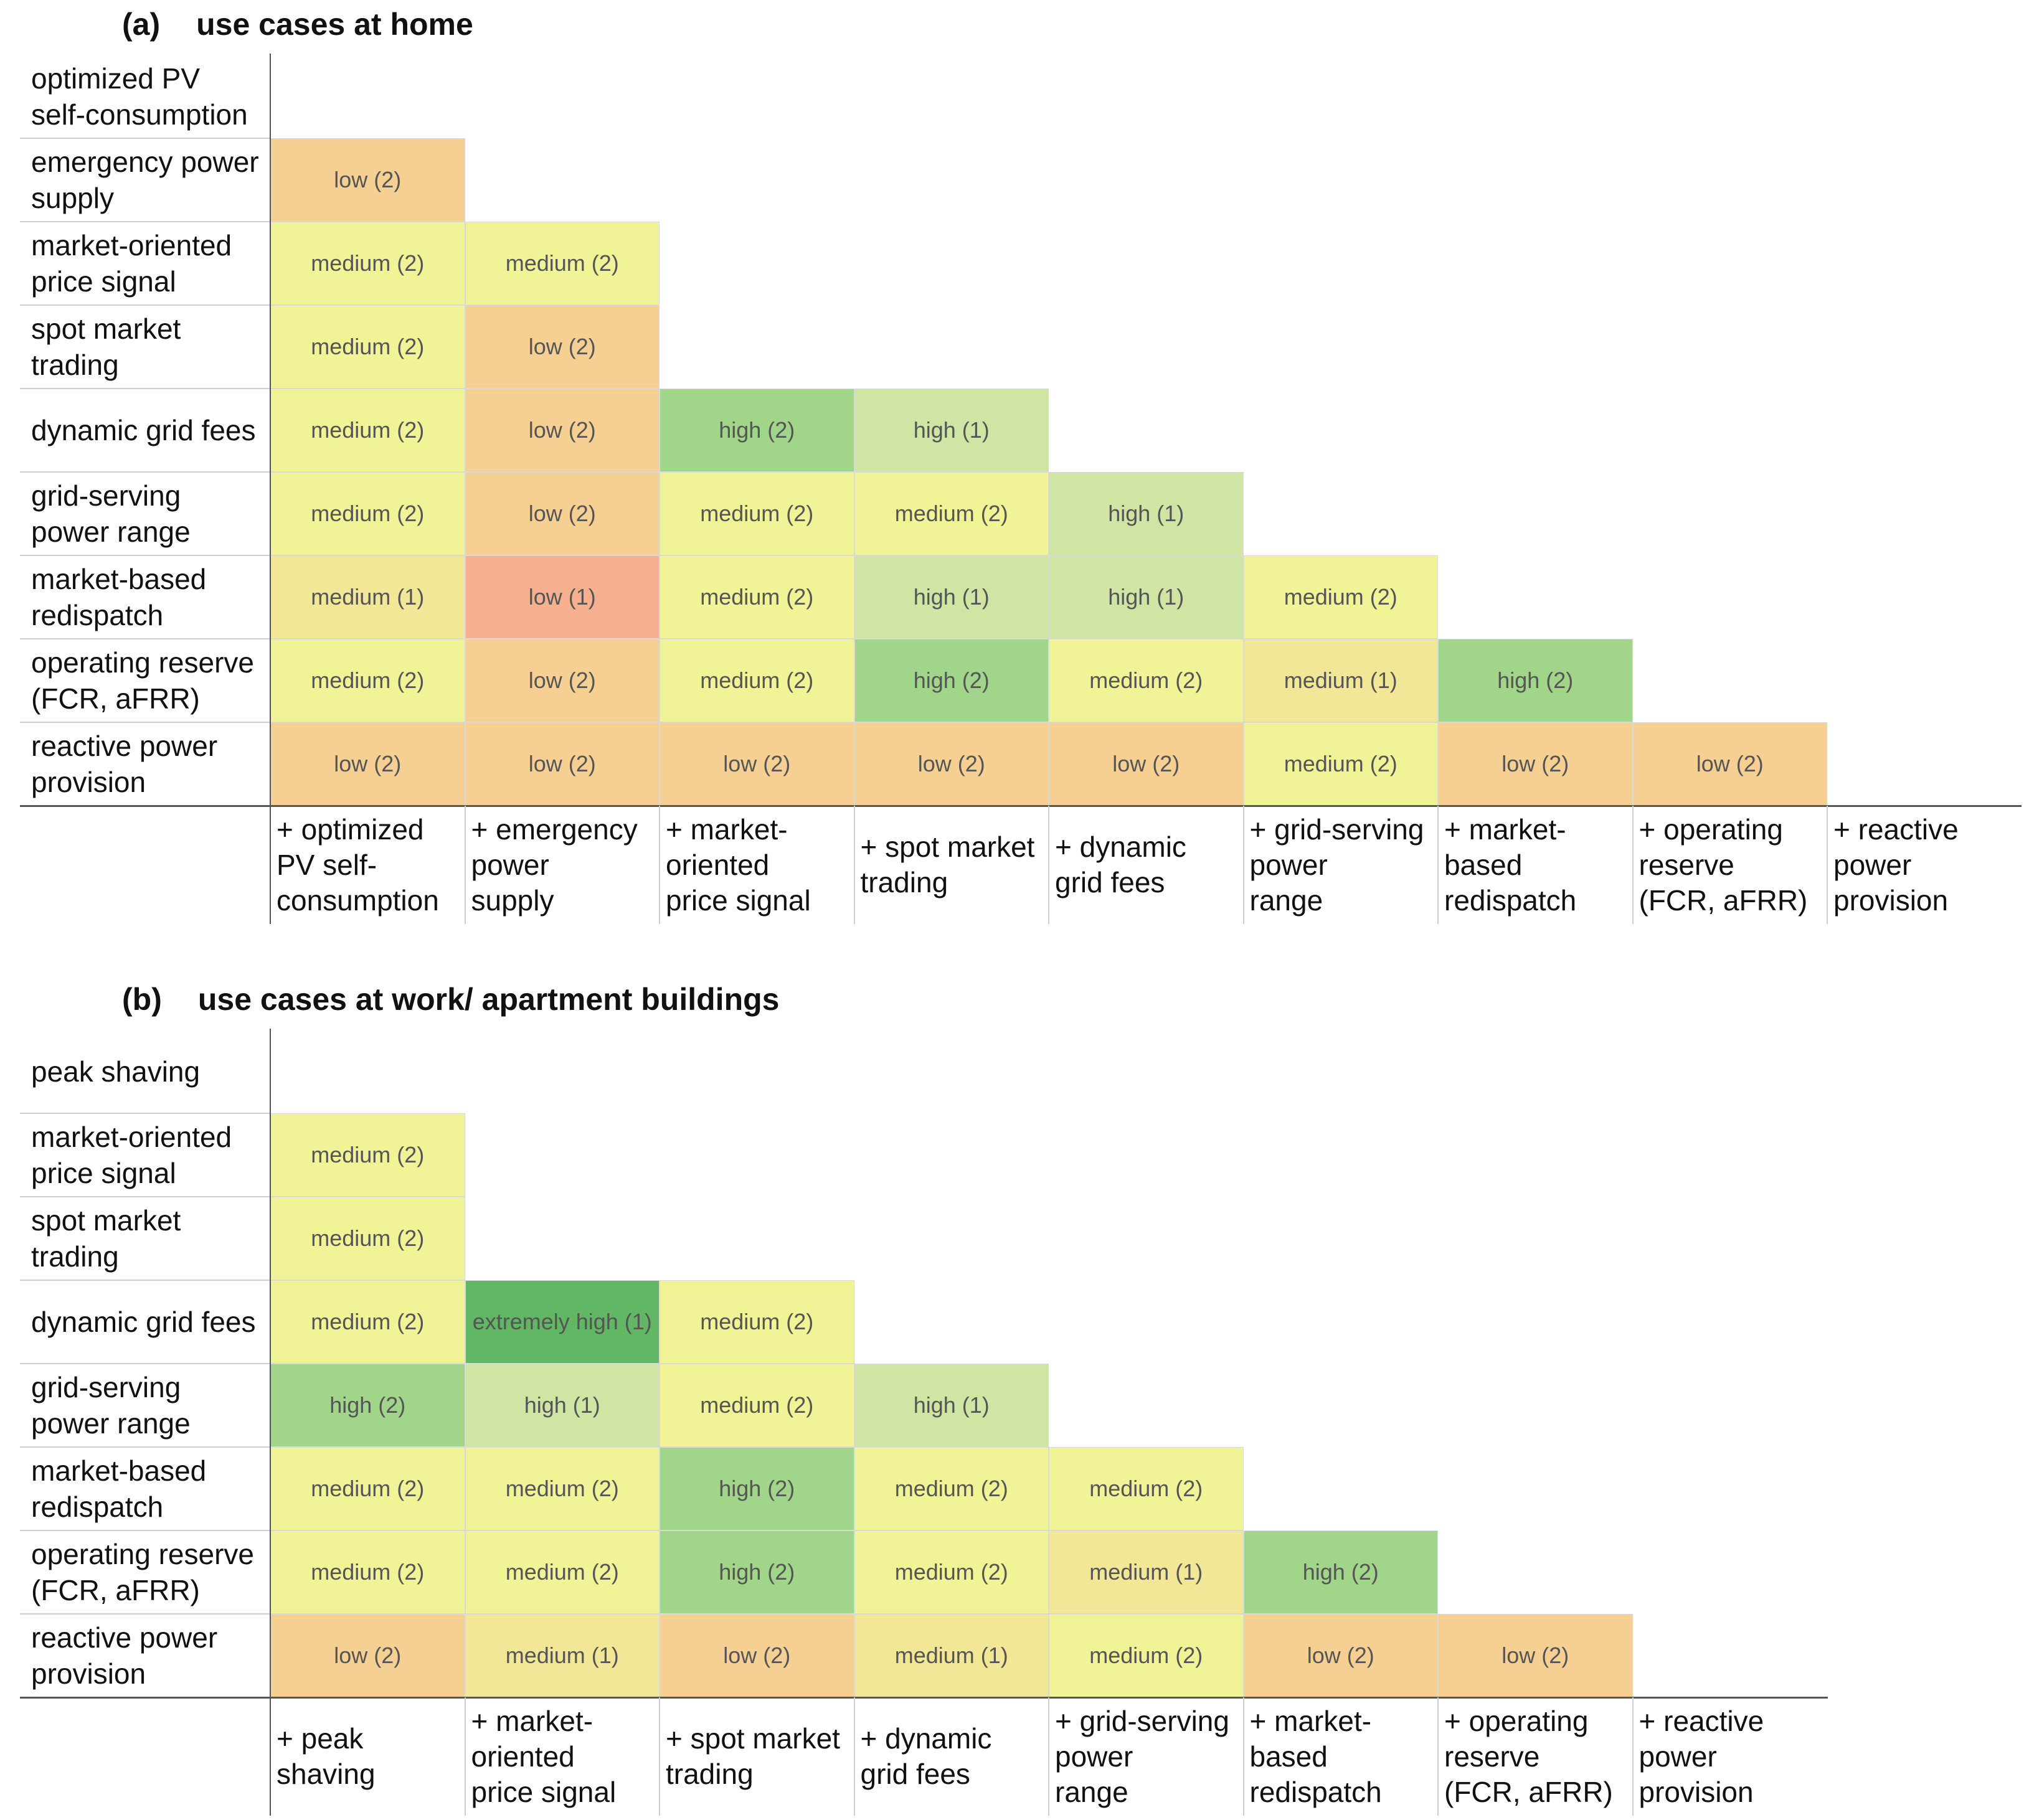  Describe the element at coordinates (1732, 864) in the screenshot. I see `column-label: + operating reserve (FCR, aFRR)` at that location.